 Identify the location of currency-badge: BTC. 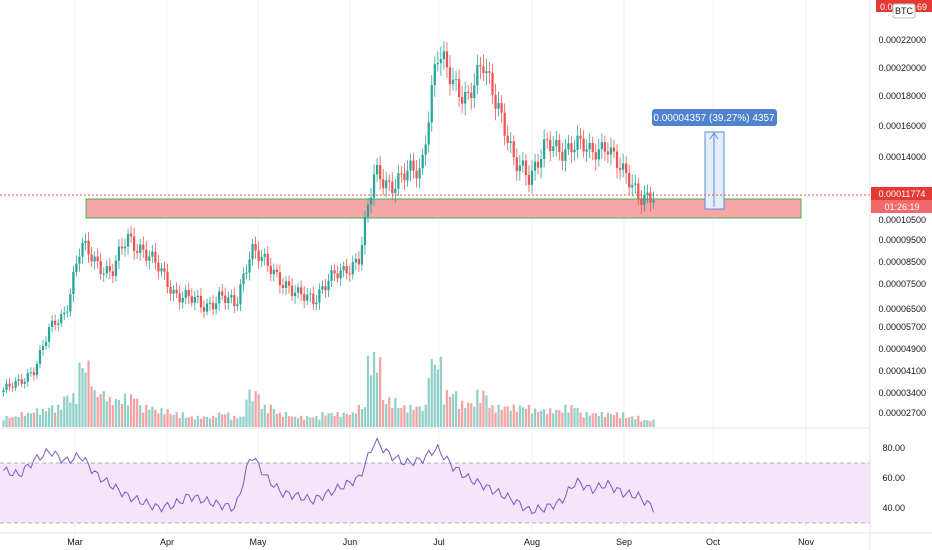
(904, 11).